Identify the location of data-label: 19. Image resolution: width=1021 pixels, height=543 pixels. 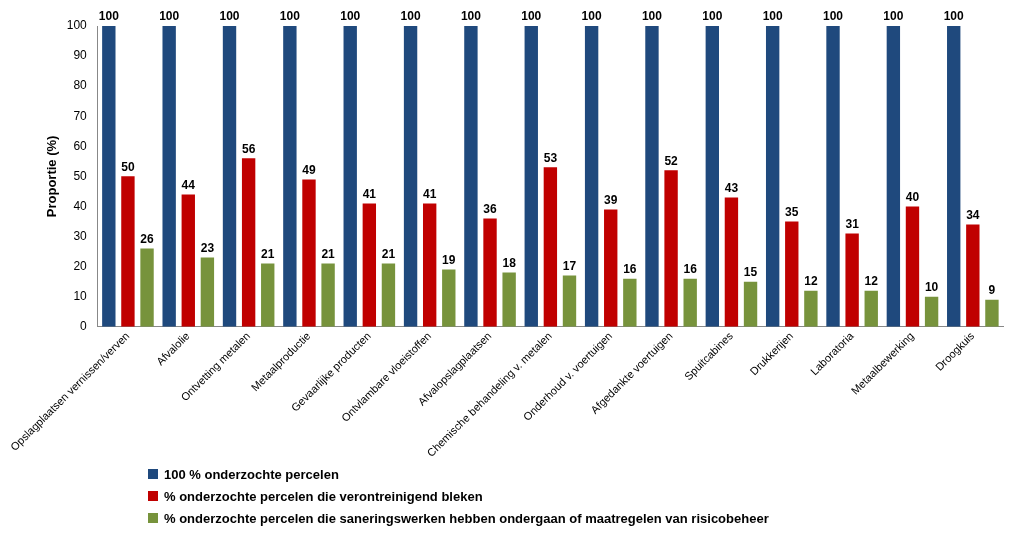
(449, 259).